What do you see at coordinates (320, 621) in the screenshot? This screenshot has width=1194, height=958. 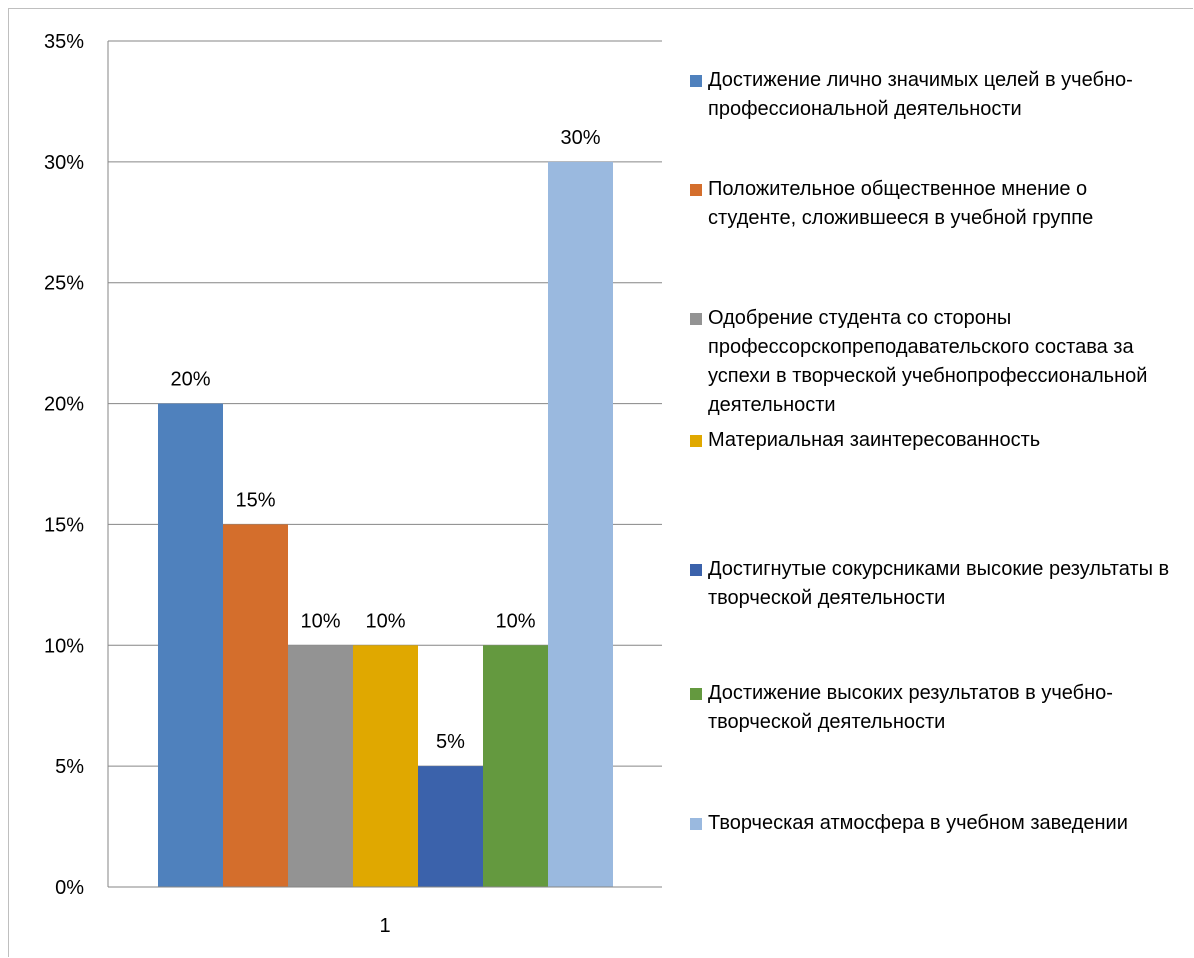 I see `data-label-series-3: 10%` at bounding box center [320, 621].